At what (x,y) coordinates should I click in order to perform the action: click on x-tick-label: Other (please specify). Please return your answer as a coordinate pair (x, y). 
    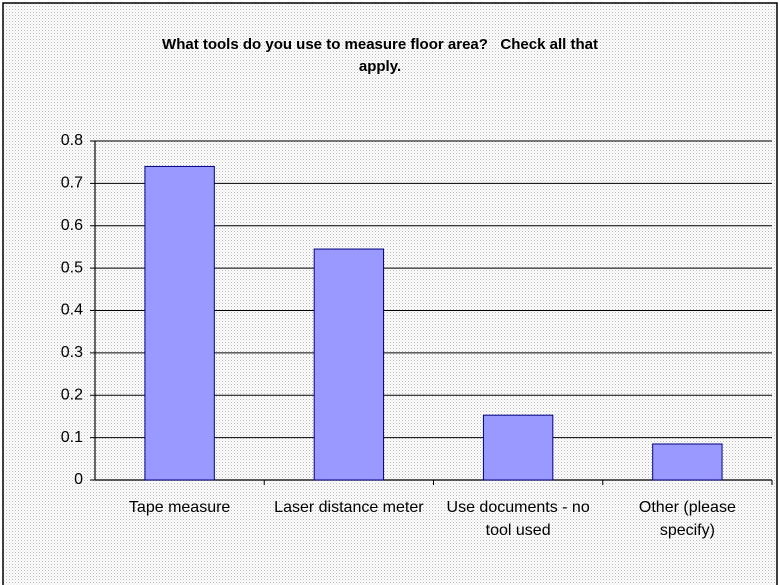
    Looking at the image, I should click on (687, 519).